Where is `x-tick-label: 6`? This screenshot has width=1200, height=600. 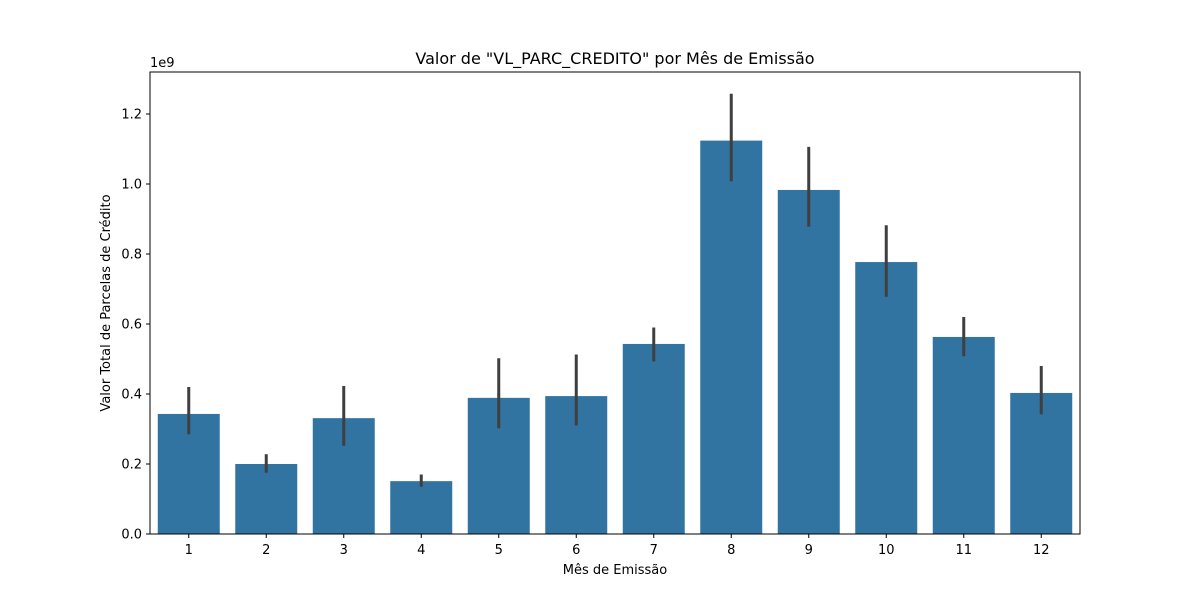
x-tick-label: 6 is located at coordinates (576, 550).